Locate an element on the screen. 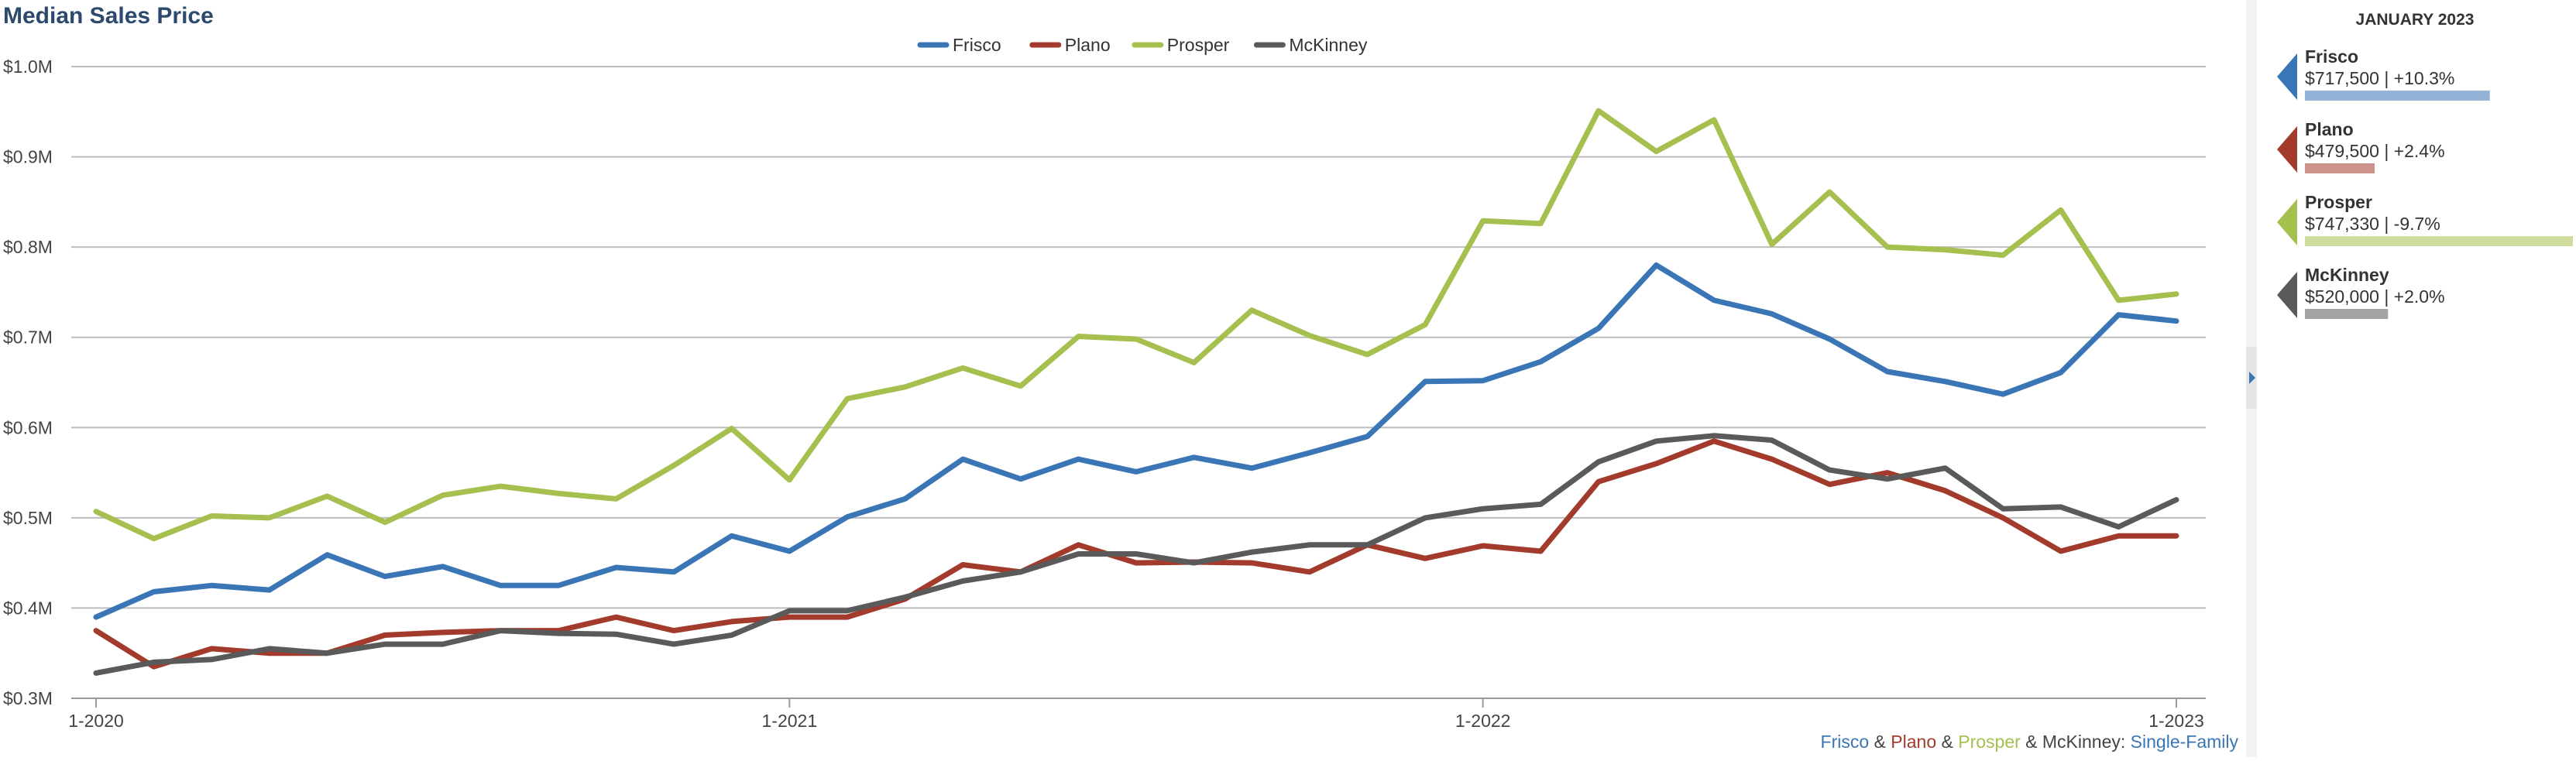  legend: Frisco Plano Prosper McKinney is located at coordinates (1142, 45).